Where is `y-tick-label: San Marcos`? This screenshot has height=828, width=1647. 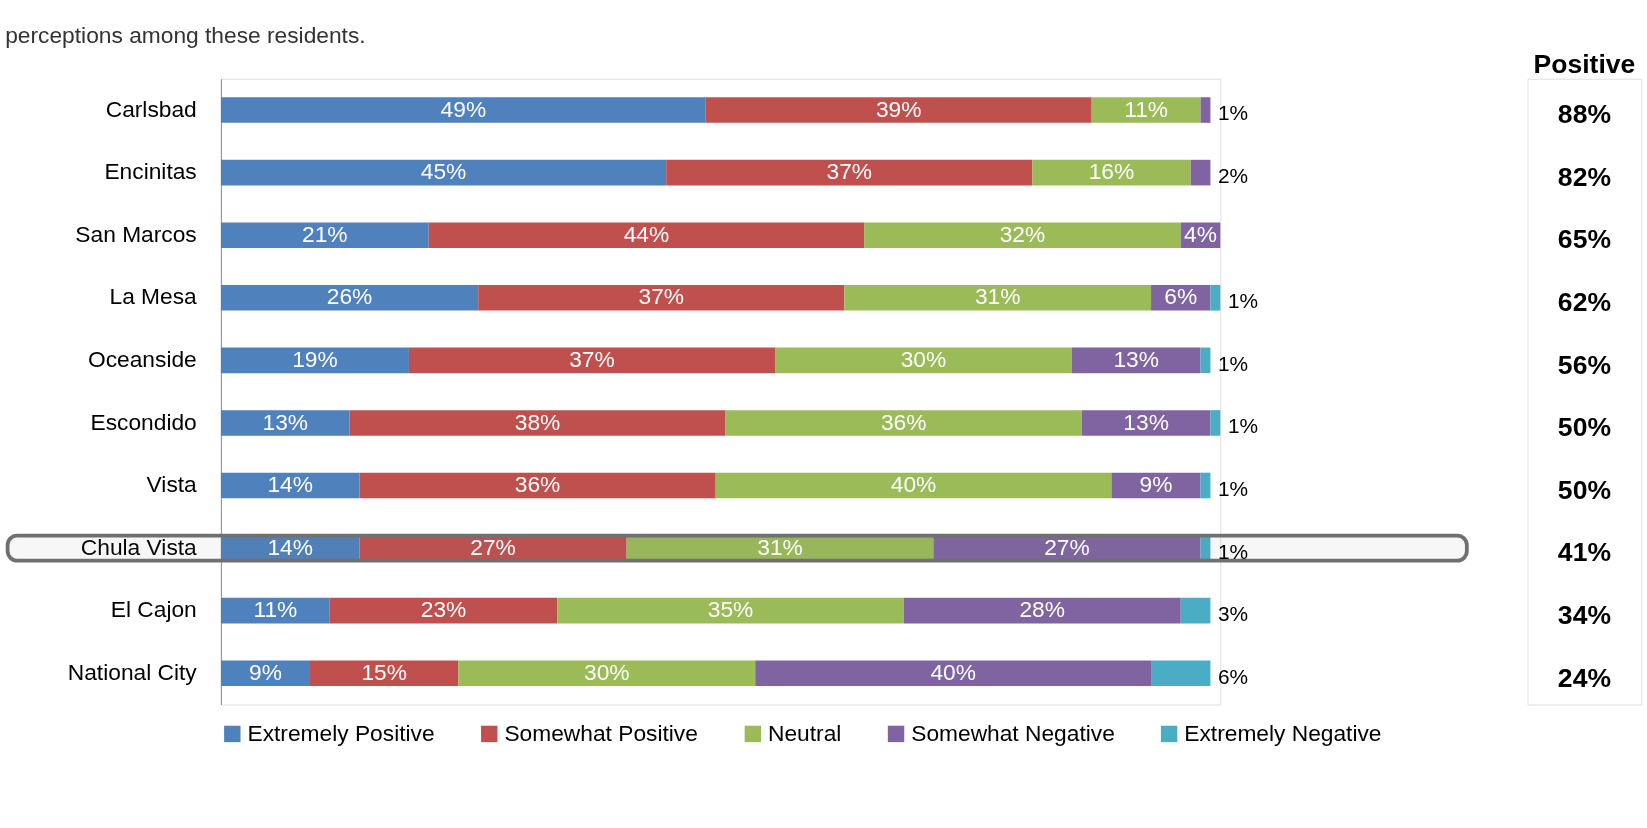
y-tick-label: San Marcos is located at coordinates (136, 233).